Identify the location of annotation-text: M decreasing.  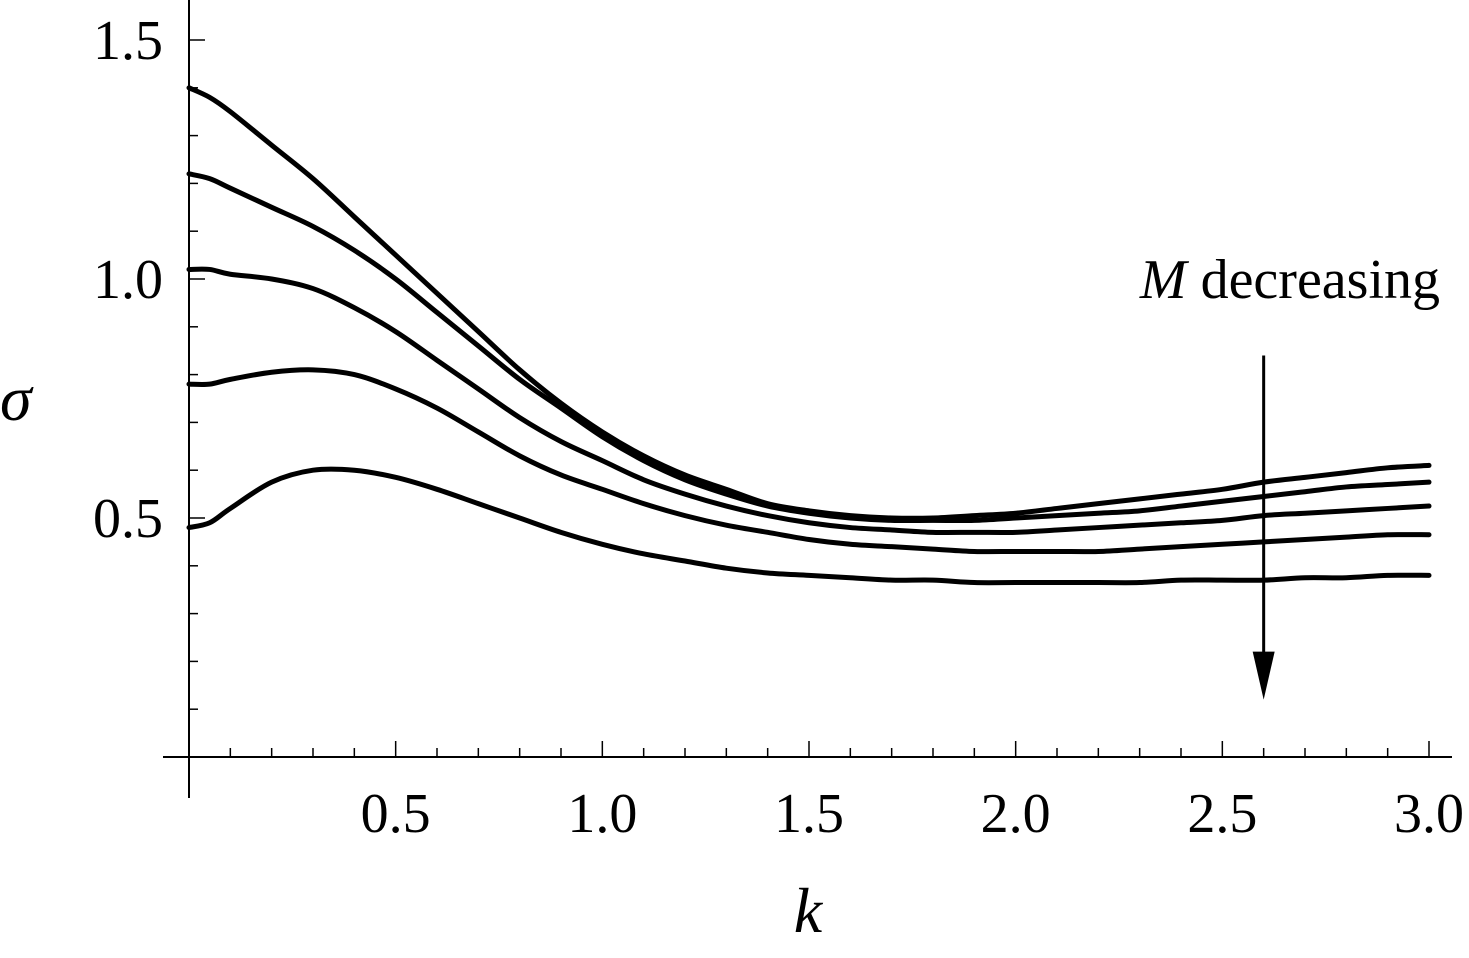
(1289, 280).